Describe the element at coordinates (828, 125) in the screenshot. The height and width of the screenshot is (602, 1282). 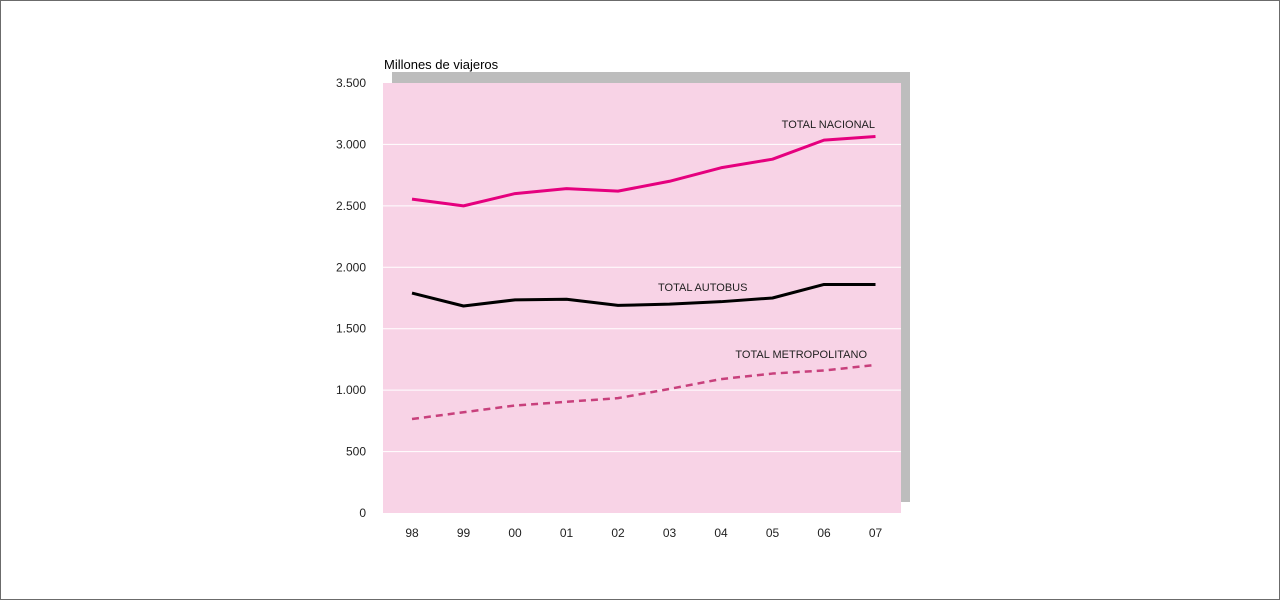
I see `series-label: TOTAL NACIONAL` at that location.